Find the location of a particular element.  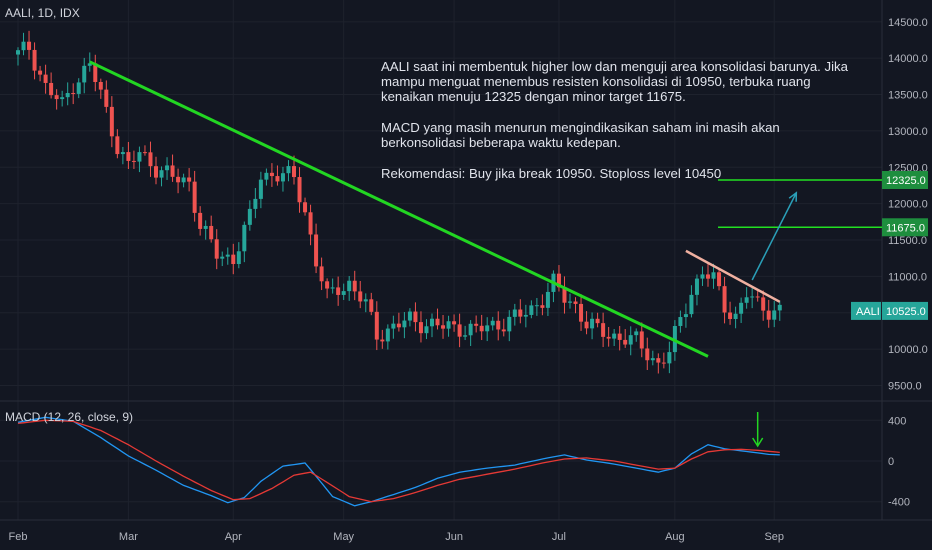

macd-tick-label: -400 is located at coordinates (899, 503).